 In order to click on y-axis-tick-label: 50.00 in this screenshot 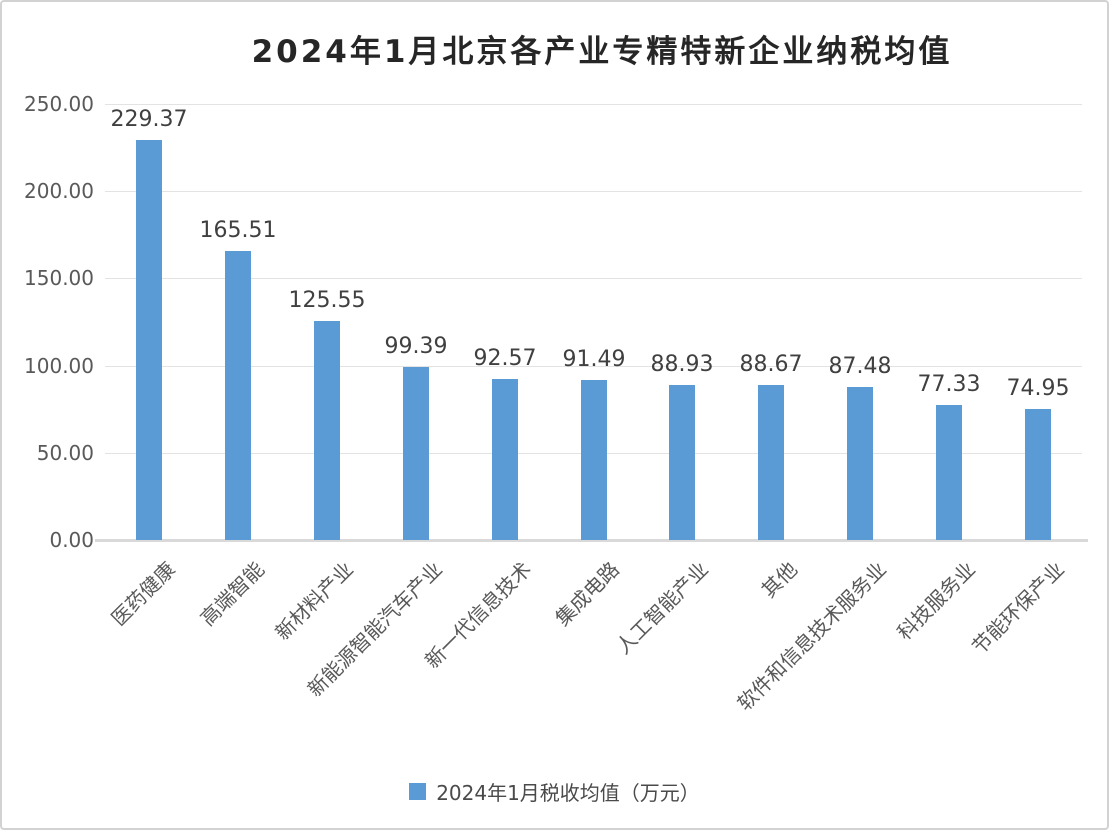, I will do `click(65, 453)`.